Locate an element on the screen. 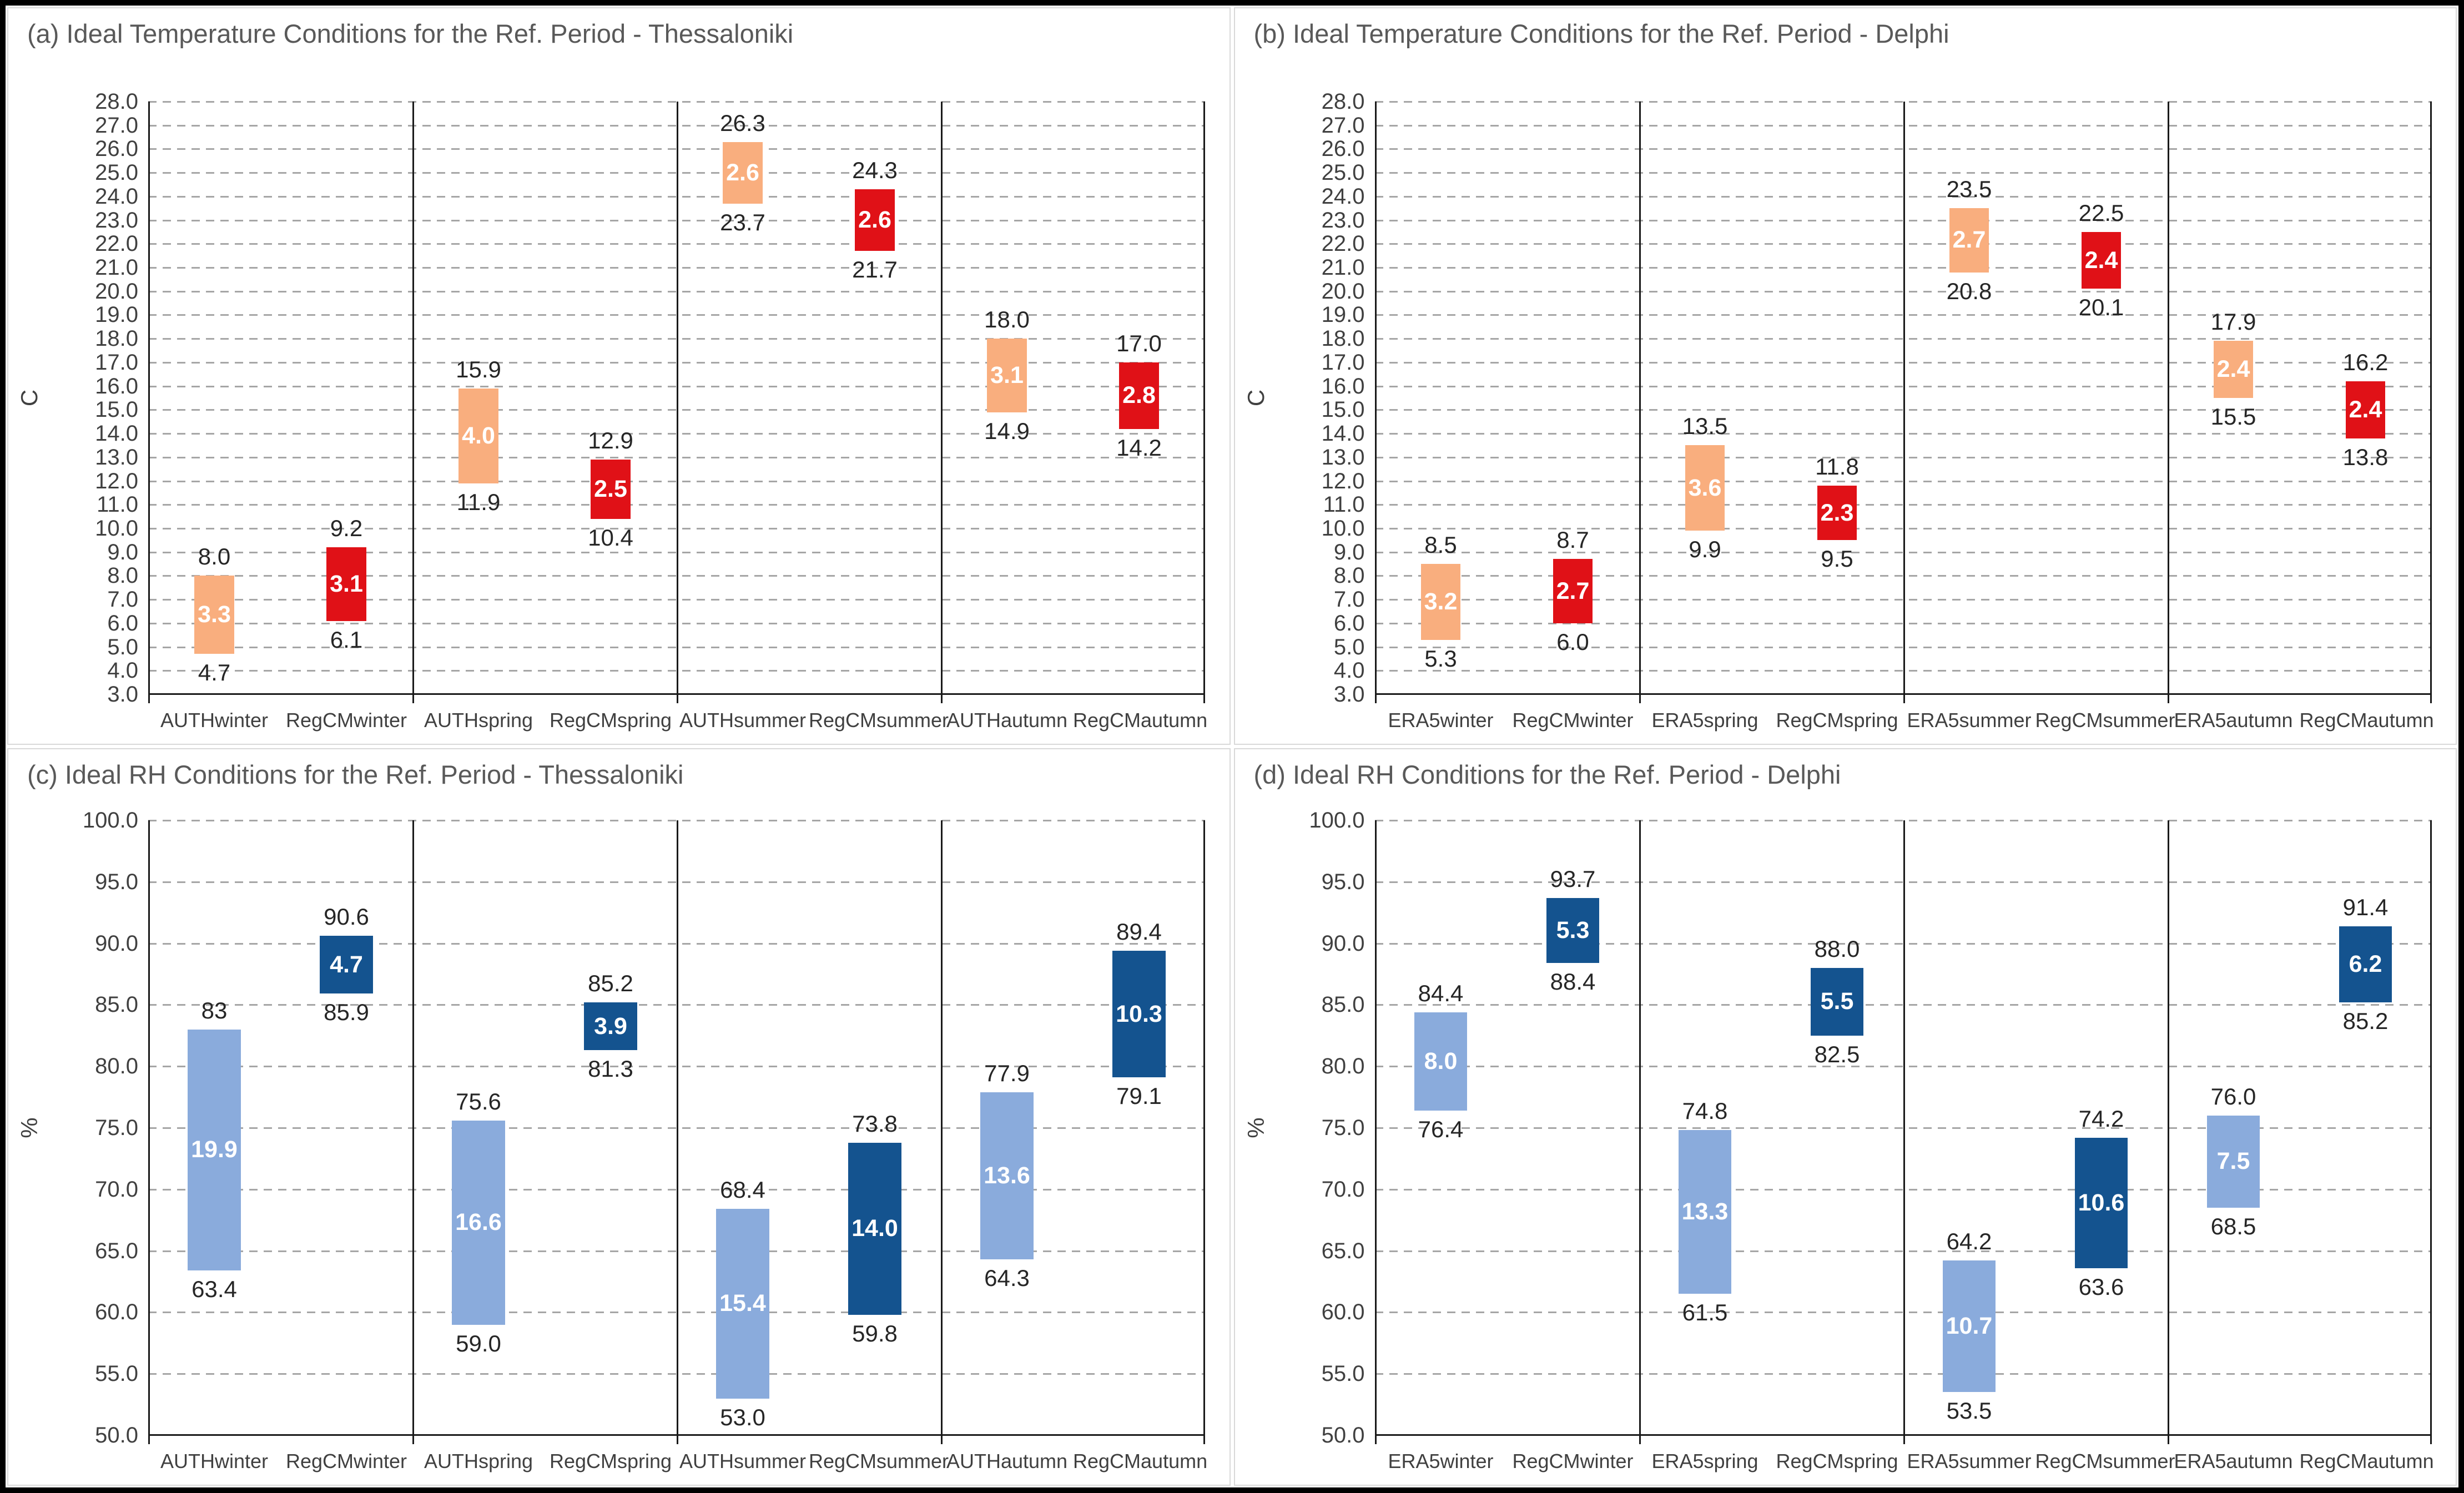 The width and height of the screenshot is (2464, 1493). y-tick-label: 65.0 is located at coordinates (1343, 1250).